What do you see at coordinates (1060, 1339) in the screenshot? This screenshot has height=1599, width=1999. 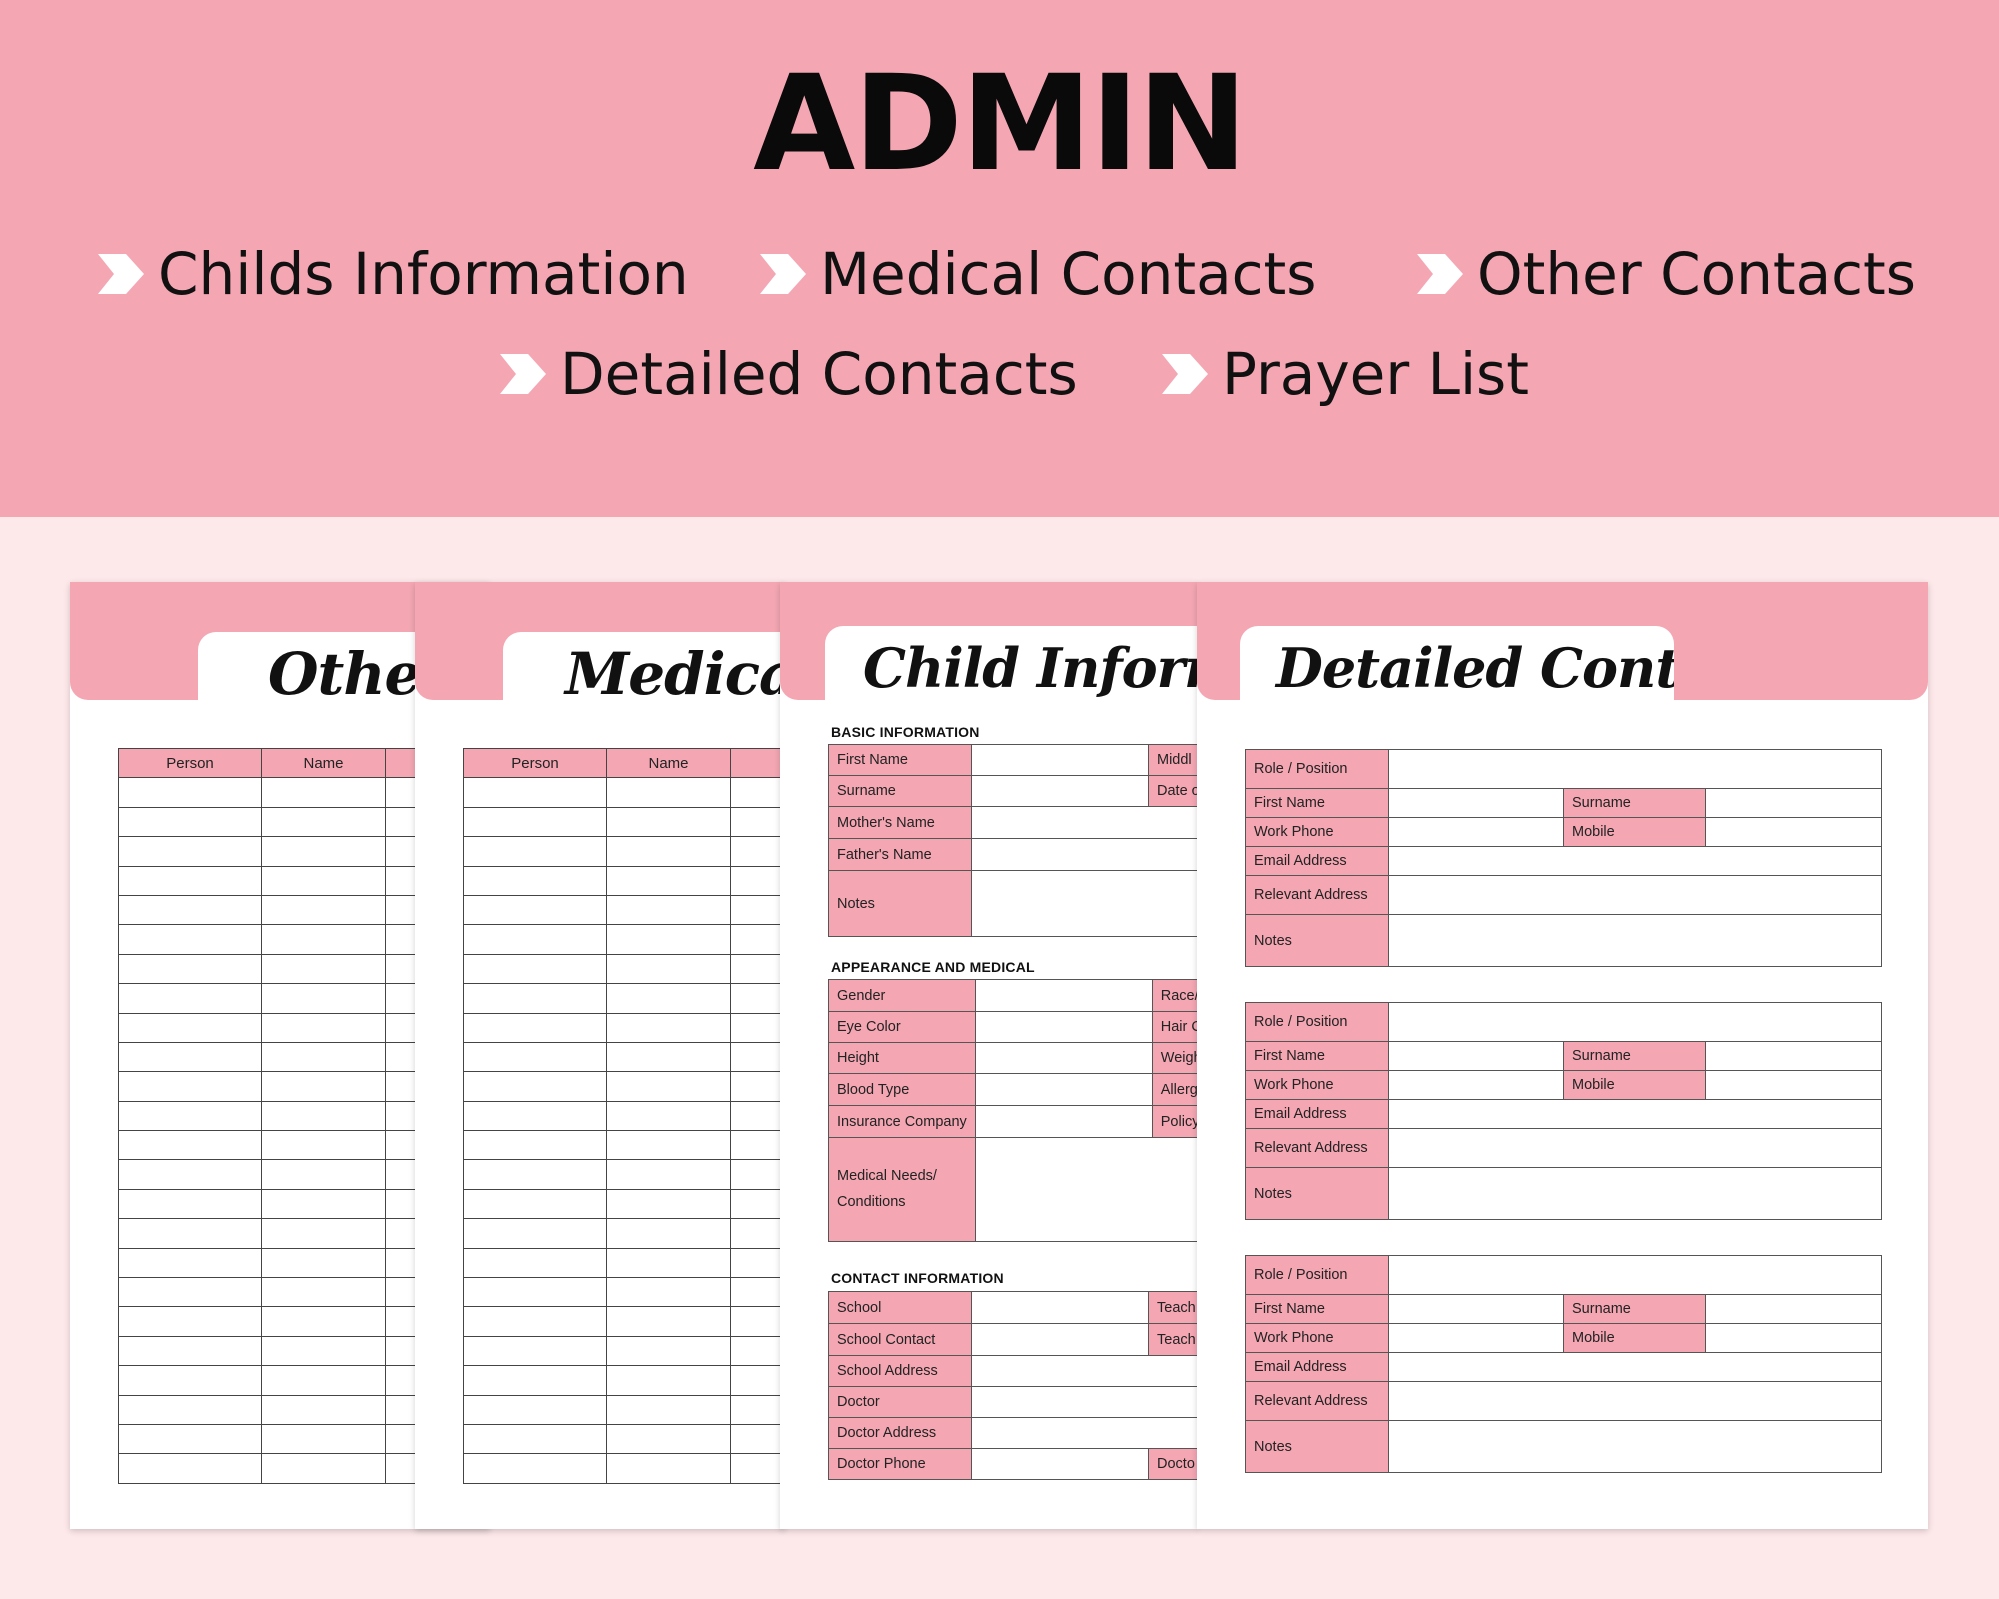 I see `field-school-contact` at bounding box center [1060, 1339].